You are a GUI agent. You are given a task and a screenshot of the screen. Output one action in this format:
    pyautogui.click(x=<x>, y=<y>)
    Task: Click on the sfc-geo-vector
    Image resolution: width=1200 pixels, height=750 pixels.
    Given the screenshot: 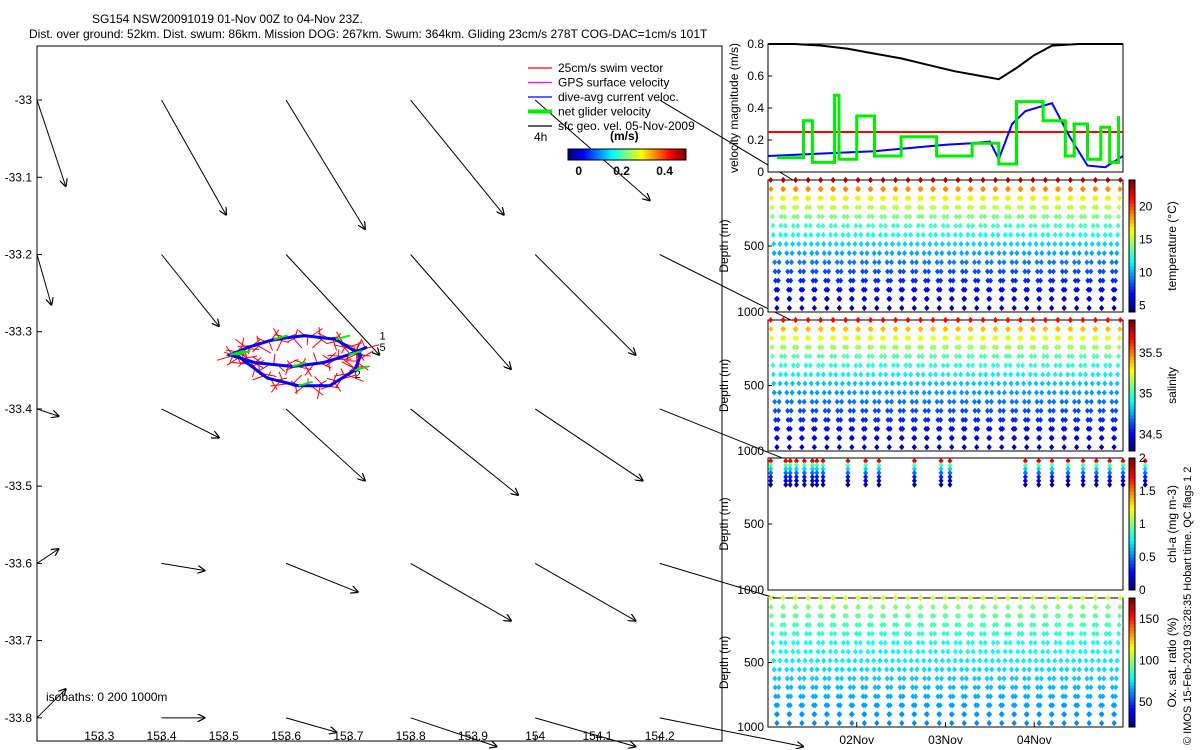 What is the action you would take?
    pyautogui.click(x=584, y=304)
    